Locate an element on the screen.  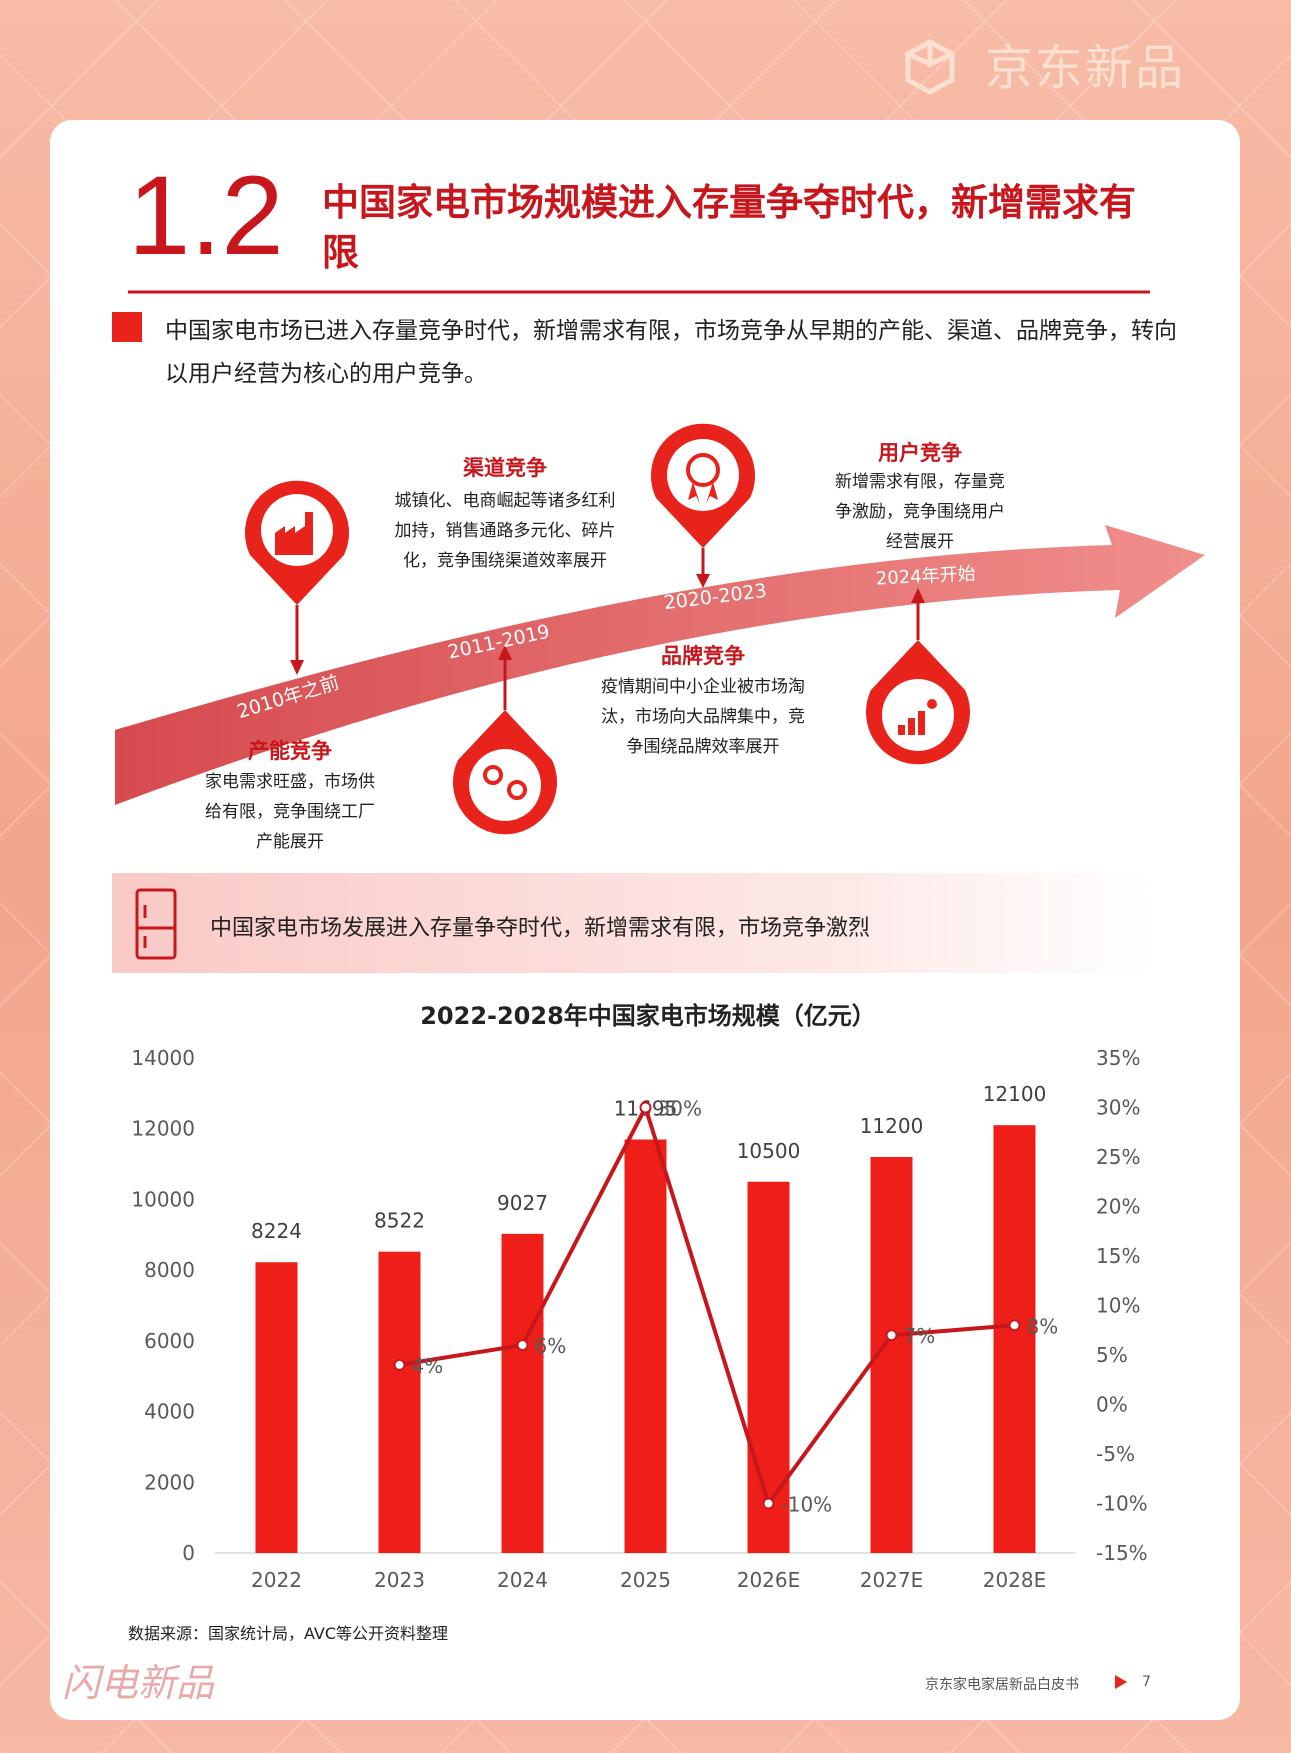
banner-text: 中国家电市场发展进入存量争夺时代，新增需求有限，市场竞争激烈 is located at coordinates (540, 928).